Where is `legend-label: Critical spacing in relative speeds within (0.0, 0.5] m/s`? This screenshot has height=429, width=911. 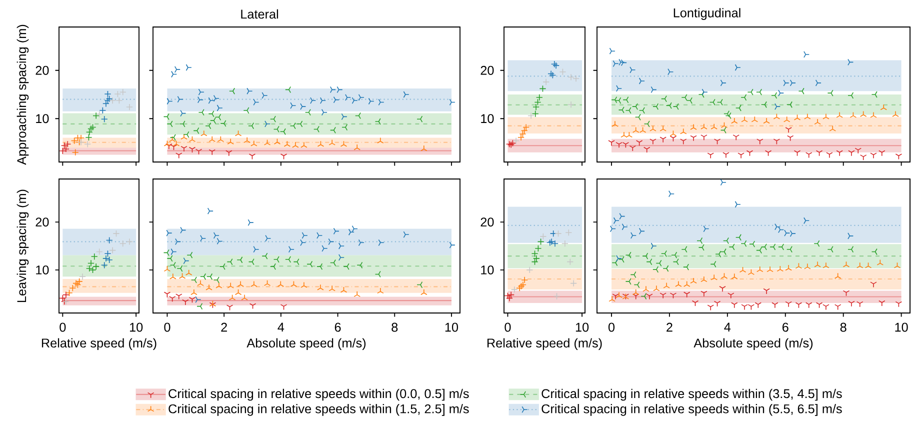
legend-label: Critical spacing in relative speeds within (0.0, 0.5] m/s is located at coordinates (318, 394).